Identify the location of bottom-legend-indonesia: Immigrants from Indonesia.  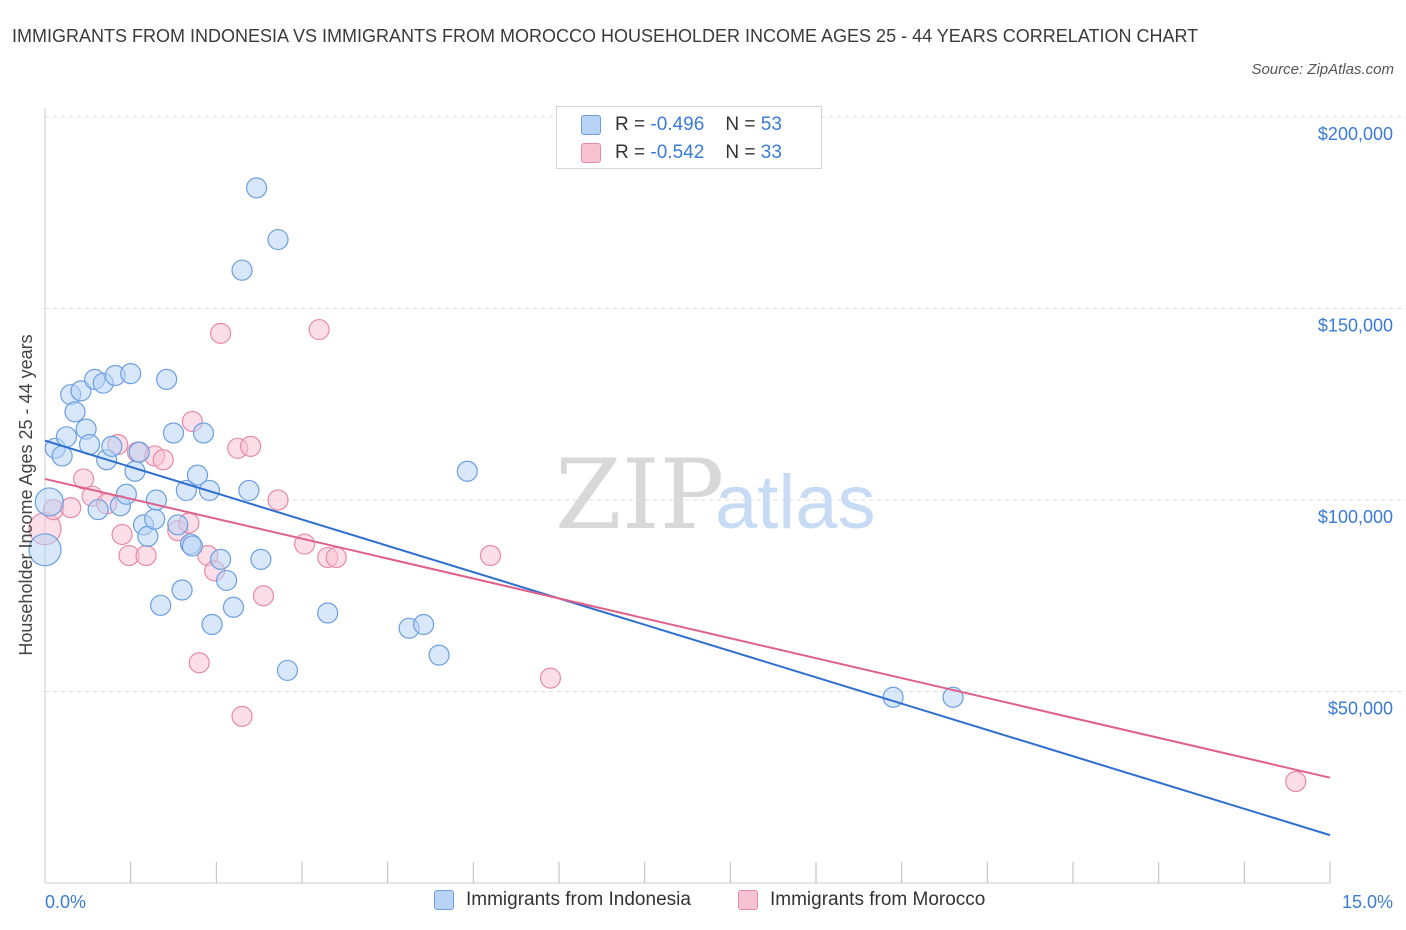
(562, 900).